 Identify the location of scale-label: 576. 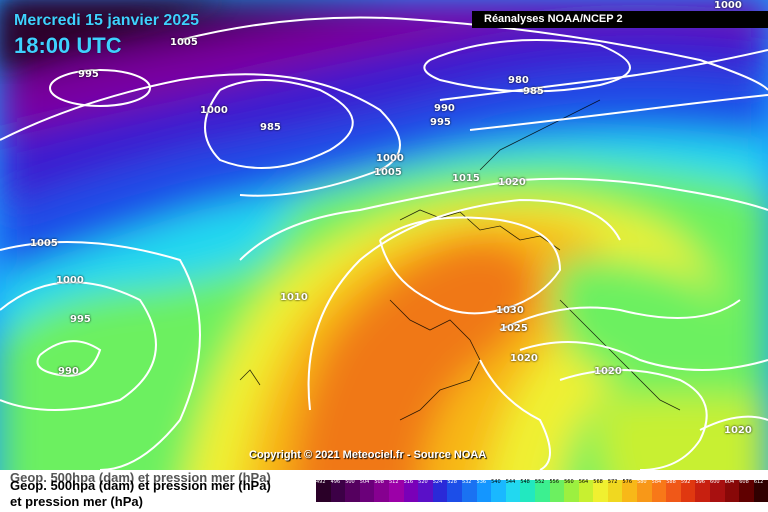
(627, 482).